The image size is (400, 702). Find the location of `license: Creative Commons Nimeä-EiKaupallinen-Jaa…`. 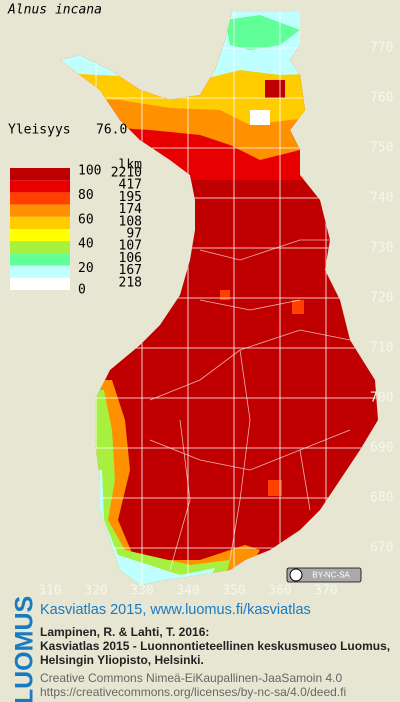

license: Creative Commons Nimeä-EiKaupallinen-Jaa… is located at coordinates (191, 678).